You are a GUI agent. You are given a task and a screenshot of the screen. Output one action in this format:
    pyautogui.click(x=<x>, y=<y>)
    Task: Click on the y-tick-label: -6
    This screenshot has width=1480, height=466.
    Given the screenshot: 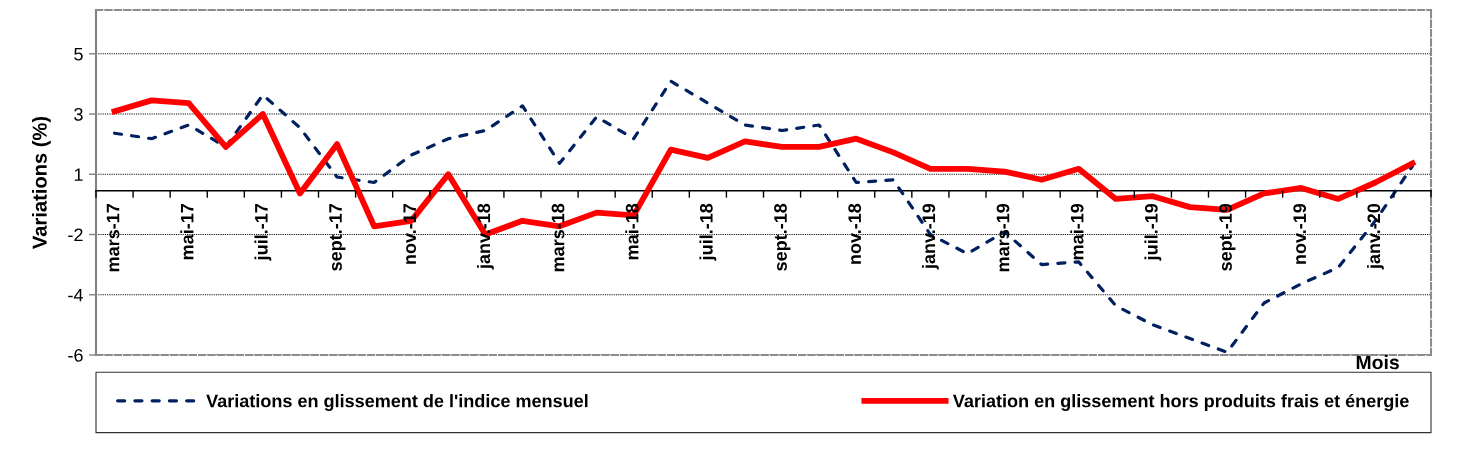 What is the action you would take?
    pyautogui.click(x=75, y=355)
    